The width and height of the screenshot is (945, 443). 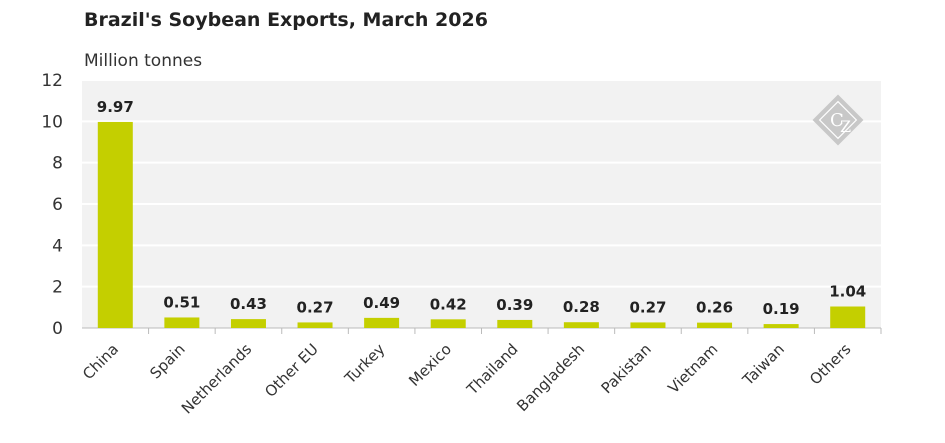 What do you see at coordinates (514, 305) in the screenshot?
I see `data-label: 0.39` at bounding box center [514, 305].